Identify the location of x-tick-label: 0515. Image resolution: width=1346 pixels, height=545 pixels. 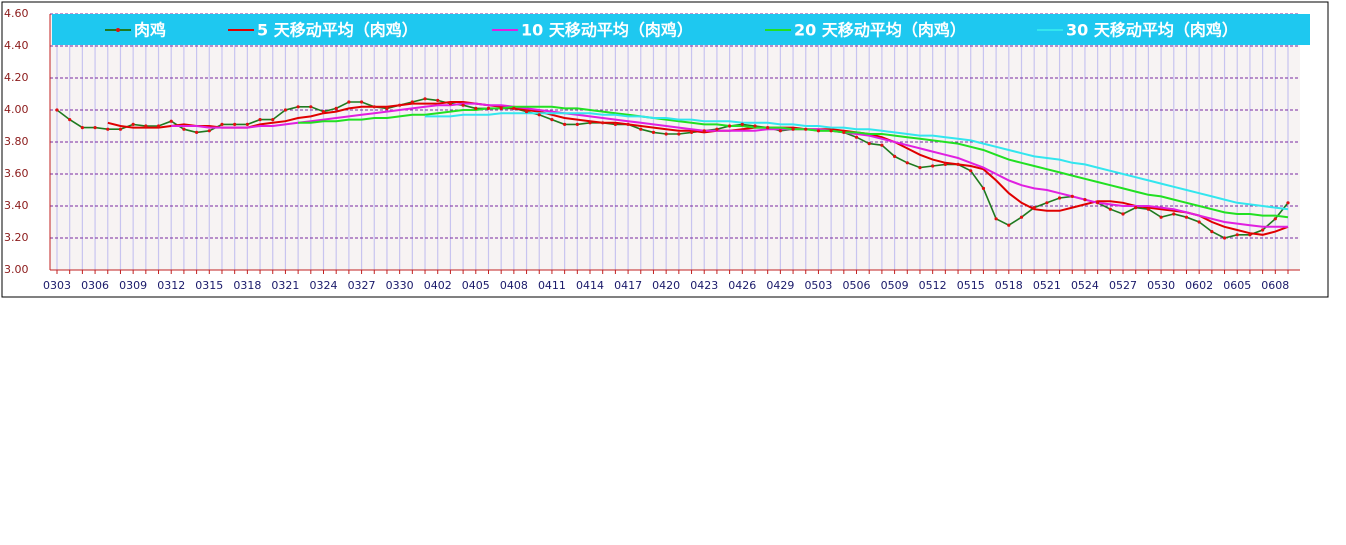
(971, 285).